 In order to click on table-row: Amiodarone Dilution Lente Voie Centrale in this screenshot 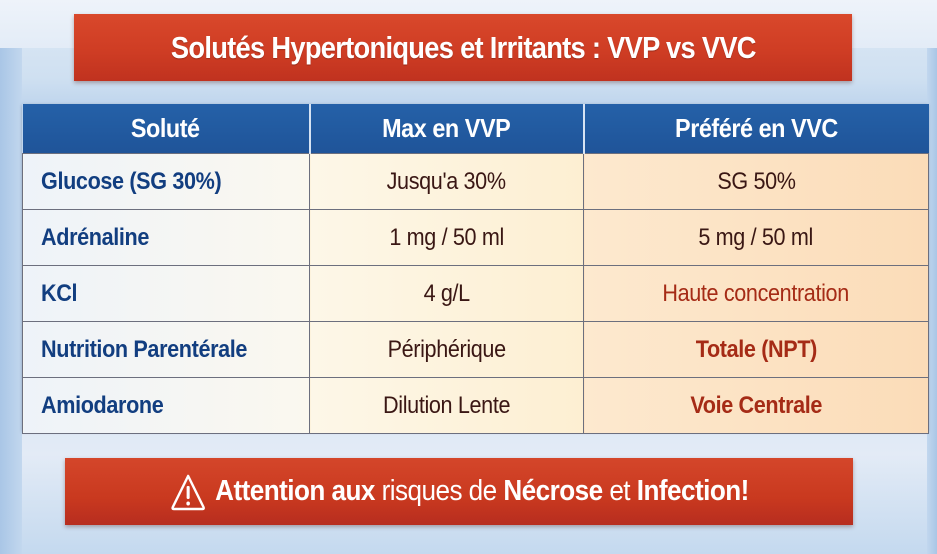, I will do `click(475, 405)`.